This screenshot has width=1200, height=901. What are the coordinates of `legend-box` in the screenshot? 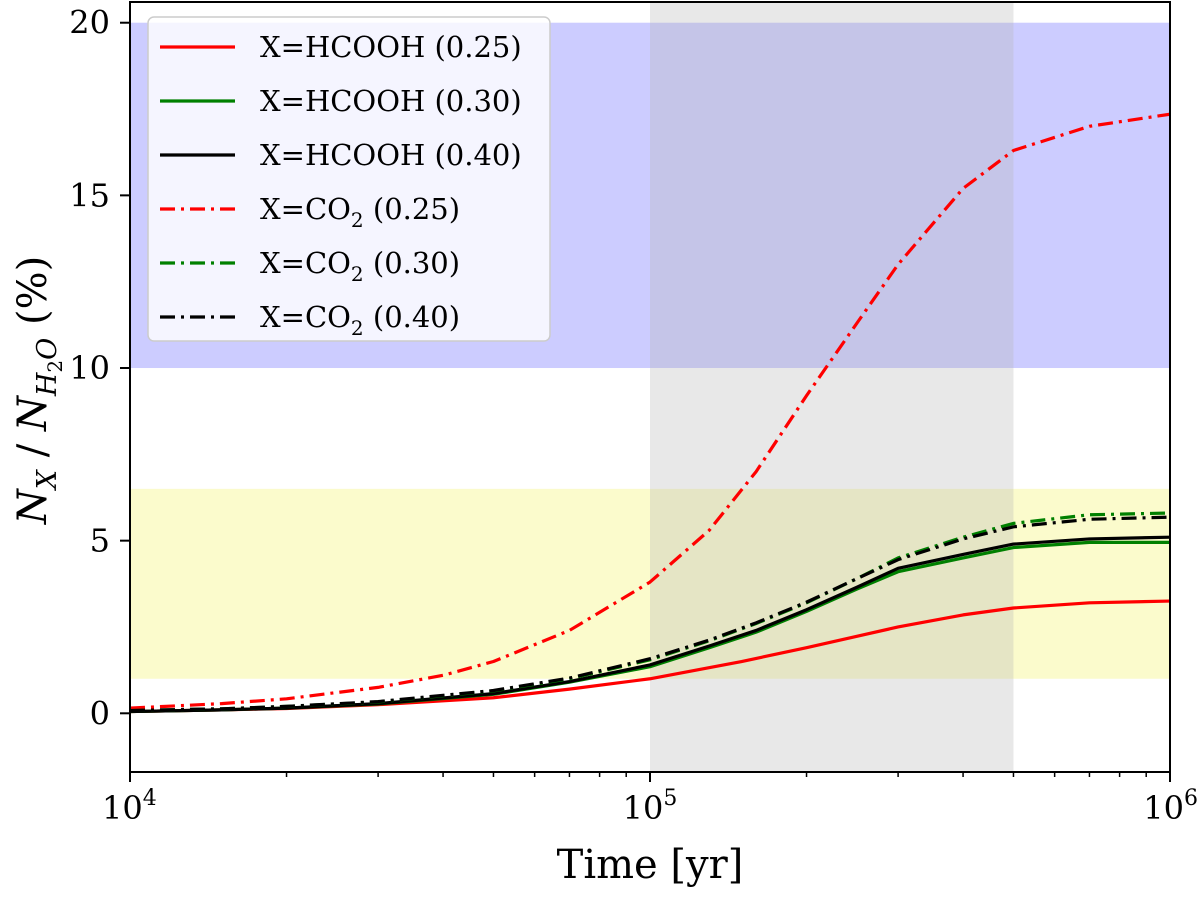 It's located at (349, 179).